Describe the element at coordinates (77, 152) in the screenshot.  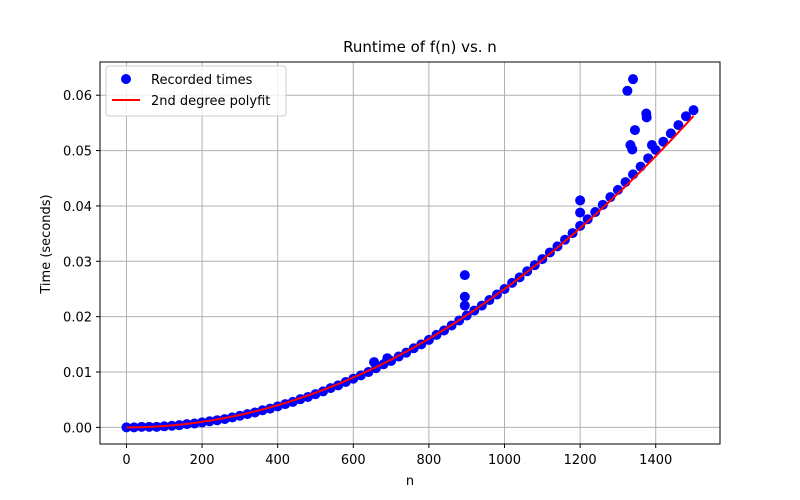
I see `y-tick-label: 0.05` at that location.